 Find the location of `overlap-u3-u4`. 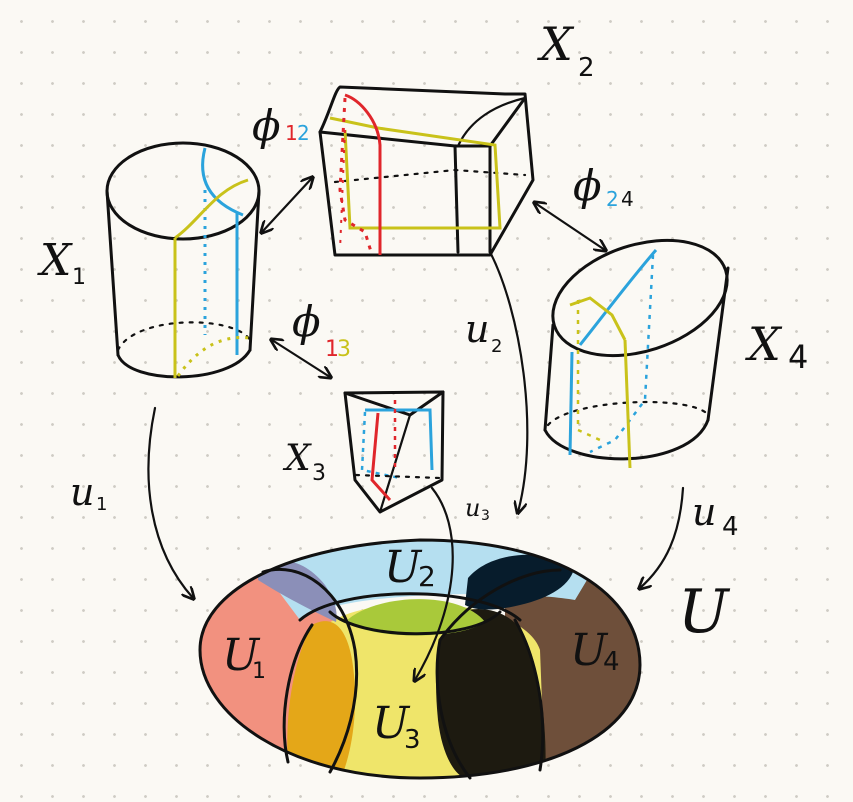

overlap-u3-u4 is located at coordinates (491, 693).